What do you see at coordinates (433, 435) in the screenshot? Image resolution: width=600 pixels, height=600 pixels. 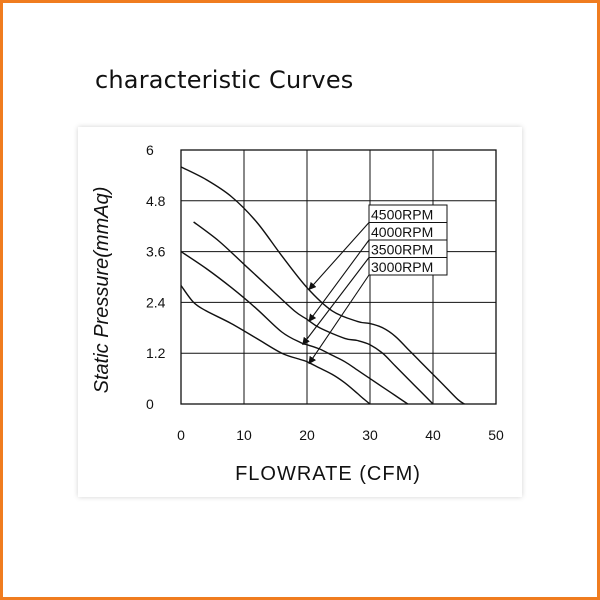 I see `x-tick-label: 40` at bounding box center [433, 435].